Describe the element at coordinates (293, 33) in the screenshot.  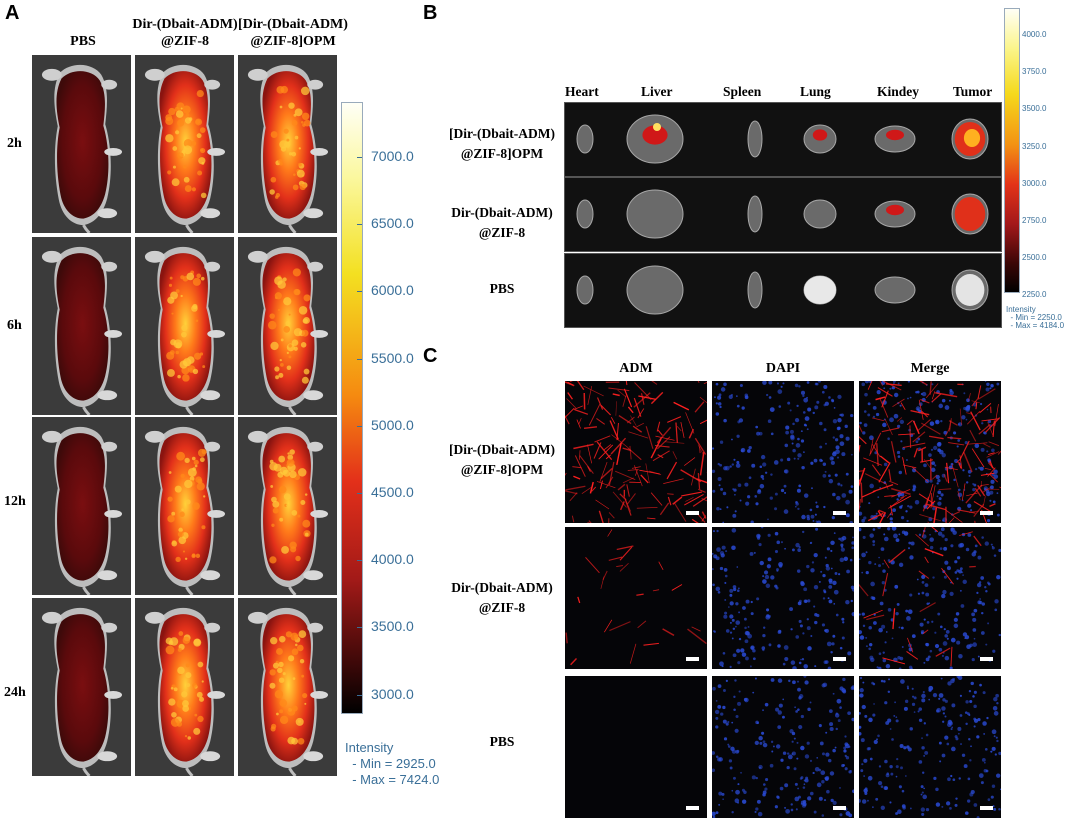
I see `panel-a-col-header-opm: [Dir-(Dbait-ADM) @ZIF-8]OPM` at that location.